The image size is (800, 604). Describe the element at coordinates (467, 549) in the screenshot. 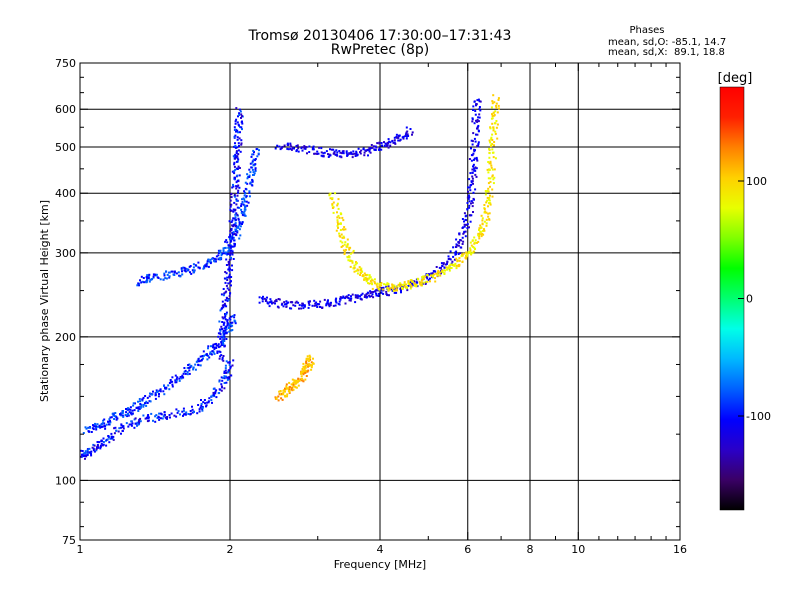

I see `x-tick-label-6: 6` at that location.